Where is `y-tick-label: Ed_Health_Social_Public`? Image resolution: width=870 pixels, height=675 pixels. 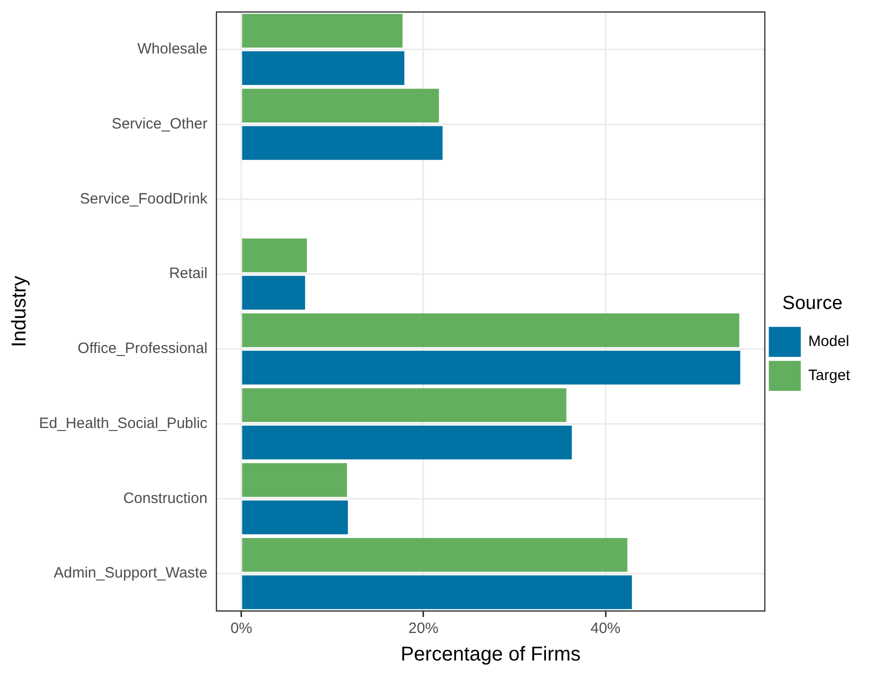
y-tick-label: Ed_Health_Social_Public is located at coordinates (123, 423).